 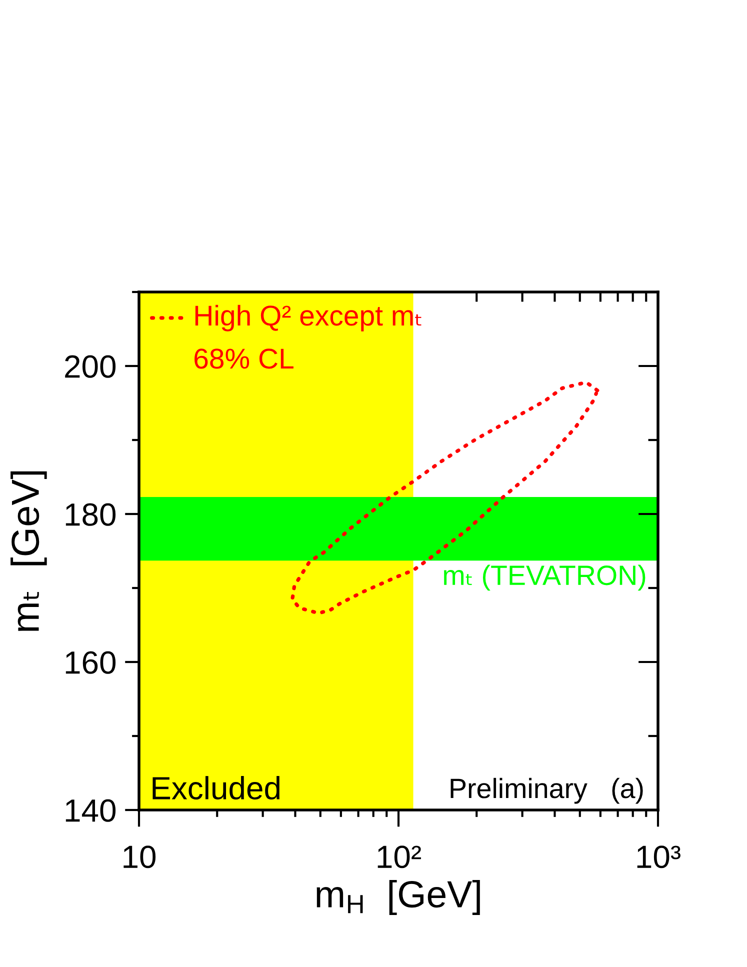 I want to click on x-tick-label: 10², so click(x=399, y=857).